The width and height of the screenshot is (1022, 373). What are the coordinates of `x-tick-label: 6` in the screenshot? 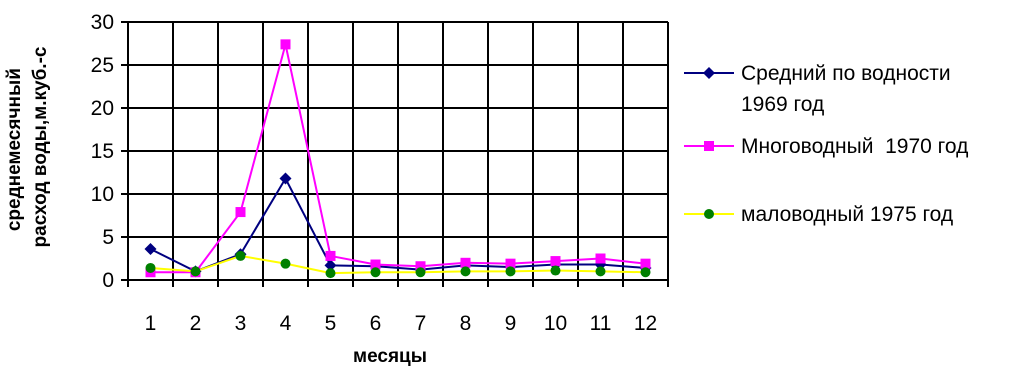 It's located at (376, 323).